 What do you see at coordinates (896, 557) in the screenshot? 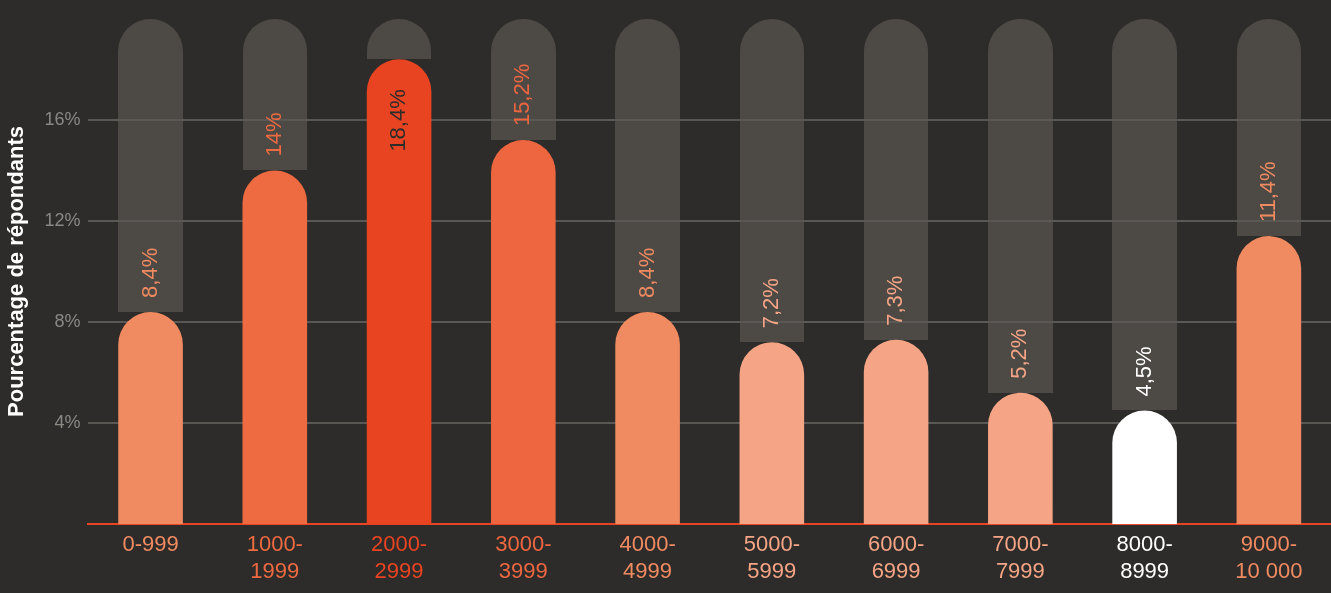
I see `x-tick-label: 6000- 6999` at bounding box center [896, 557].